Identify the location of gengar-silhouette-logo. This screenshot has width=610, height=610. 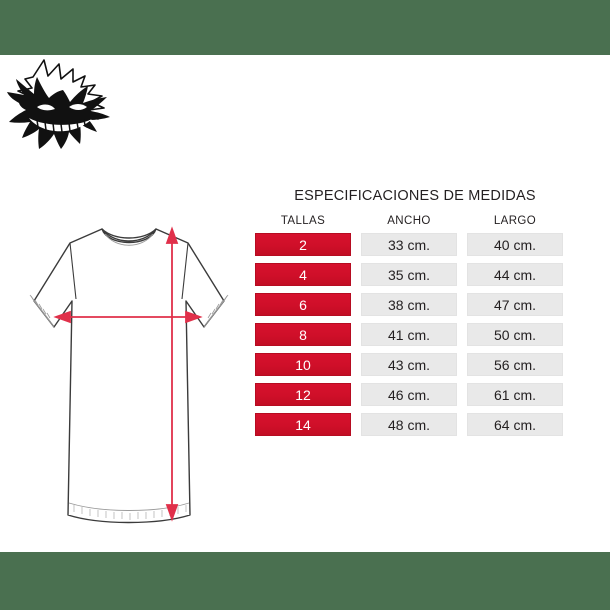
(62, 109).